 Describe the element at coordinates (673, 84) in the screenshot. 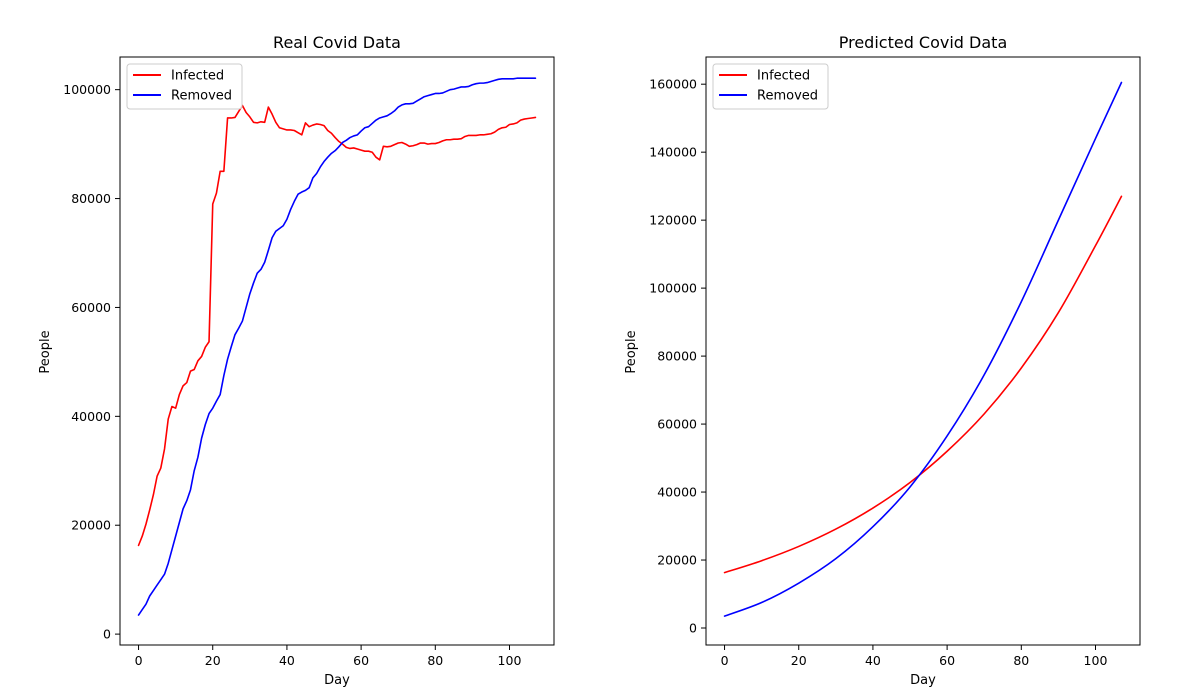

I see `y-tick-label: 160000` at that location.